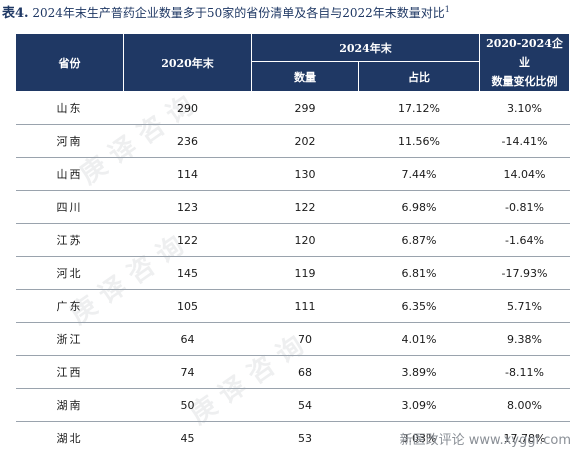 Image resolution: width=581 pixels, height=451 pixels. Describe the element at coordinates (305, 405) in the screenshot. I see `cell-count: 54` at that location.